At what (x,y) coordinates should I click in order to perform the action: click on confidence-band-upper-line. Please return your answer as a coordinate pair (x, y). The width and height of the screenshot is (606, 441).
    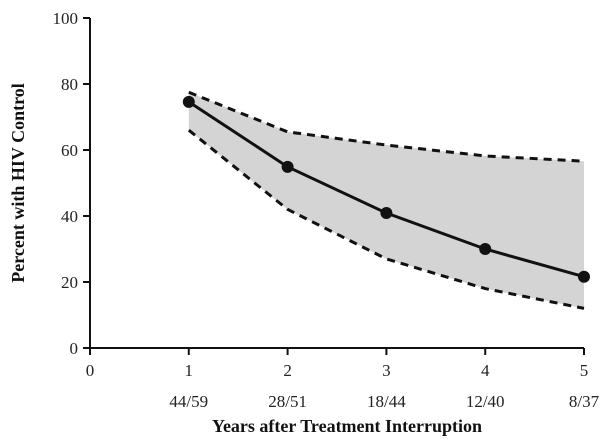
    Looking at the image, I should click on (386, 126).